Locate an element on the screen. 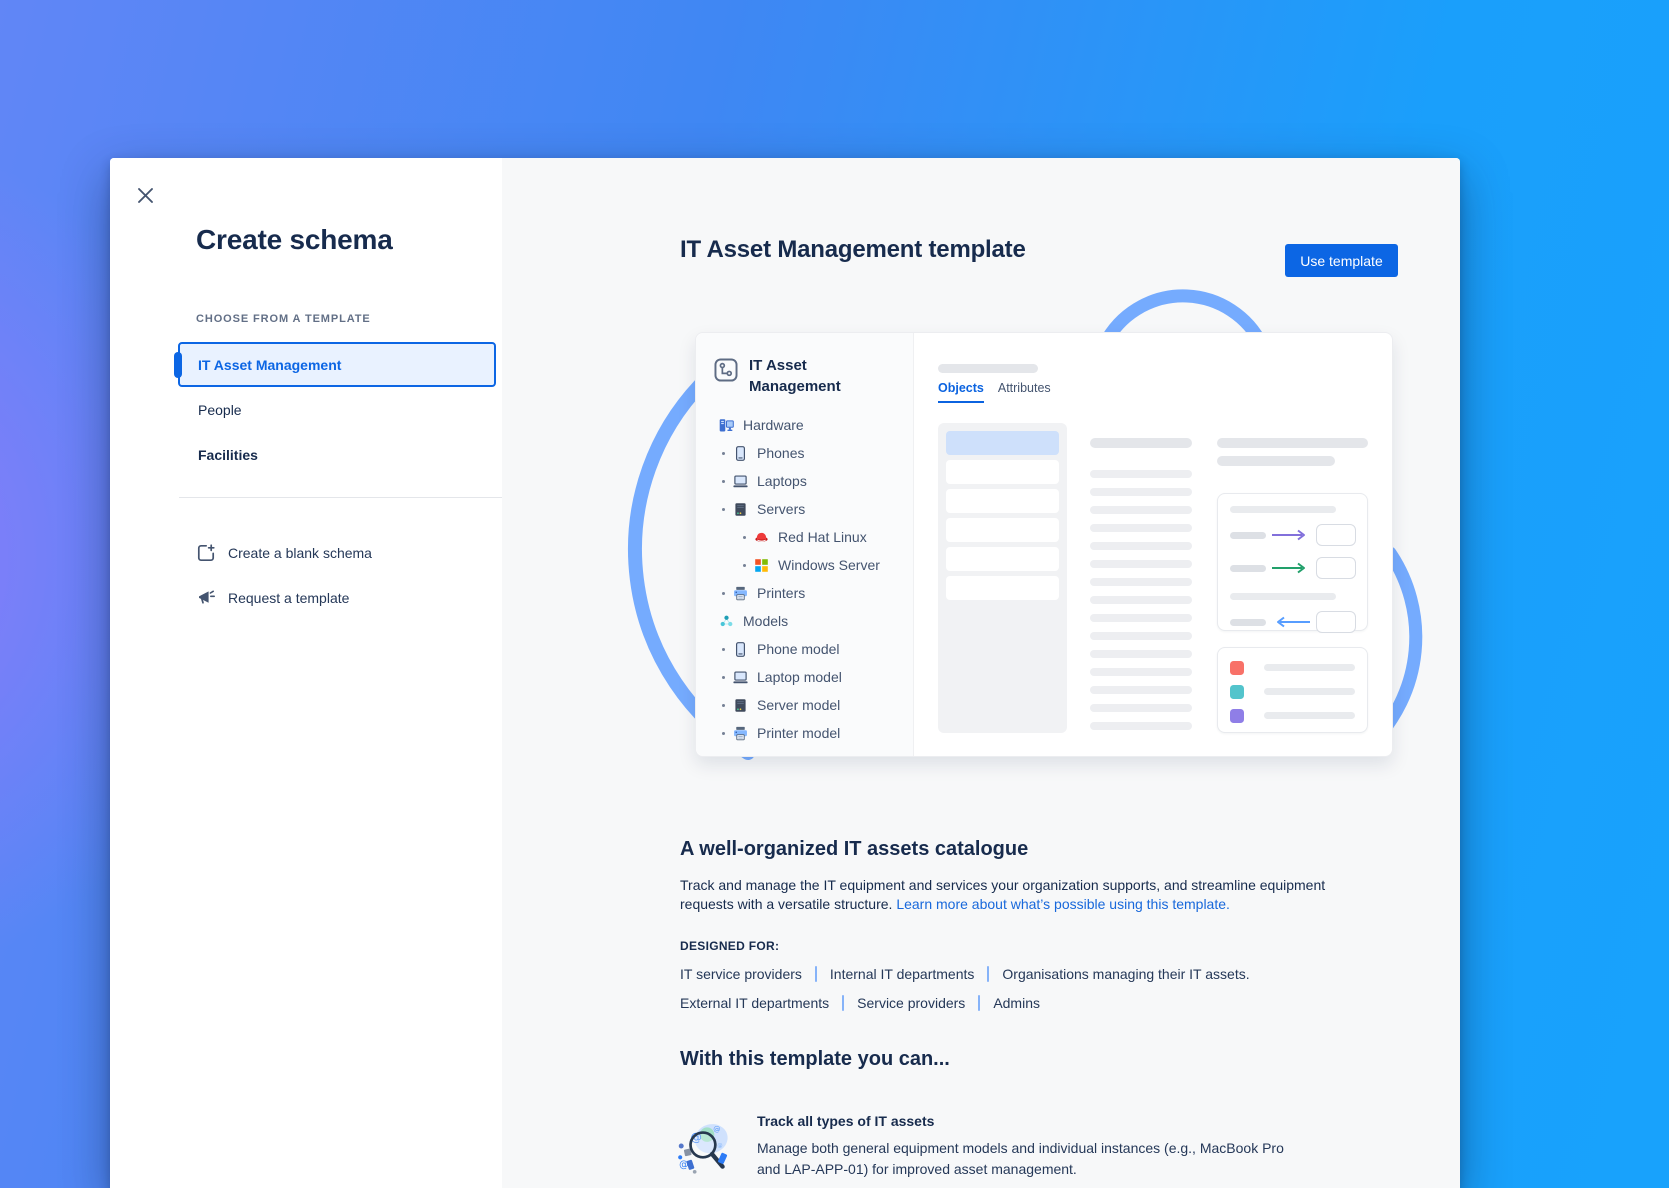  tree-item: Windows Server is located at coordinates (804, 565).